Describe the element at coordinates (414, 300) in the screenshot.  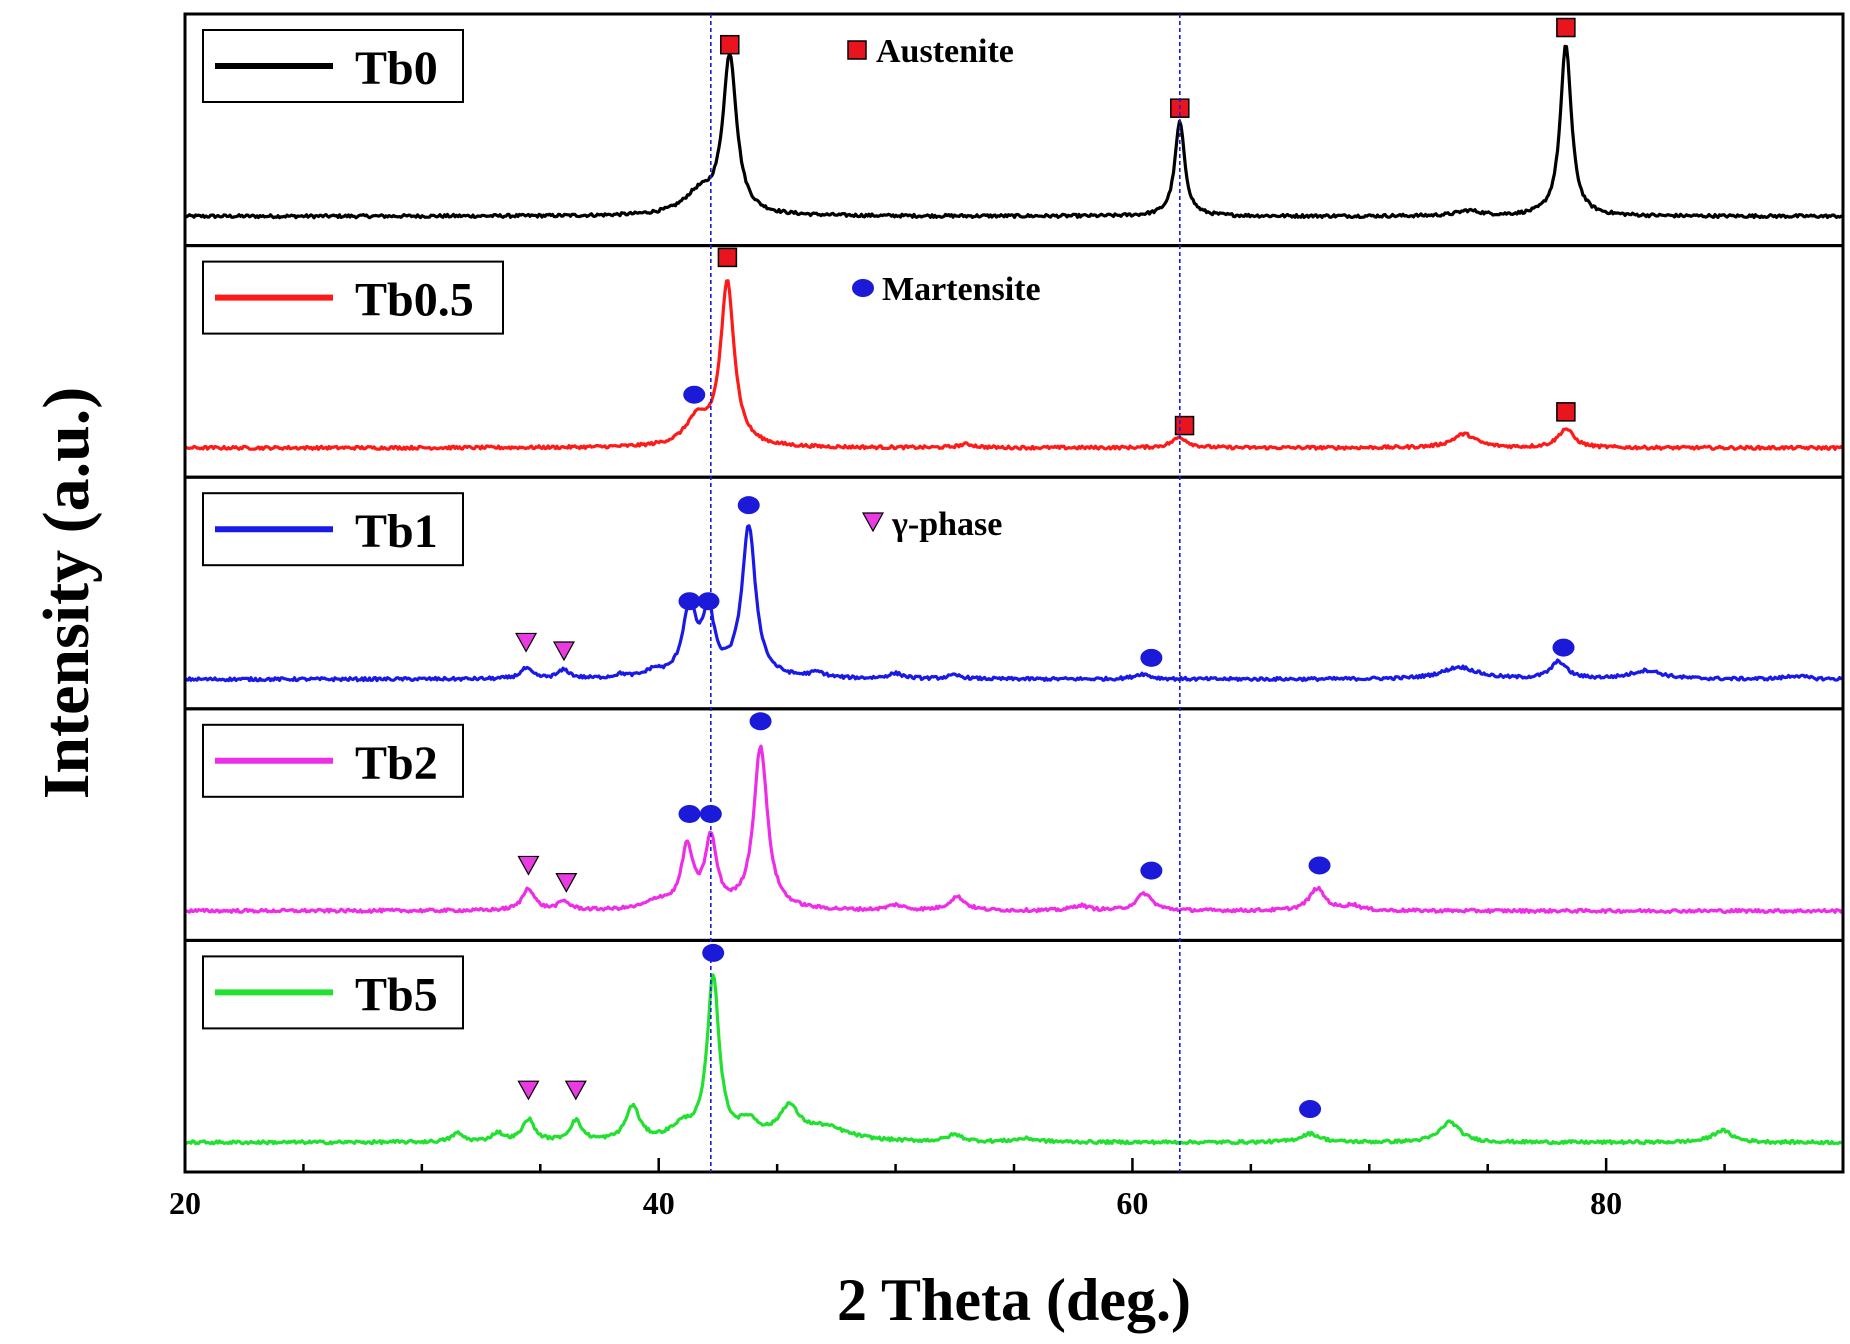
I see `legend-label: Tb0.5` at that location.